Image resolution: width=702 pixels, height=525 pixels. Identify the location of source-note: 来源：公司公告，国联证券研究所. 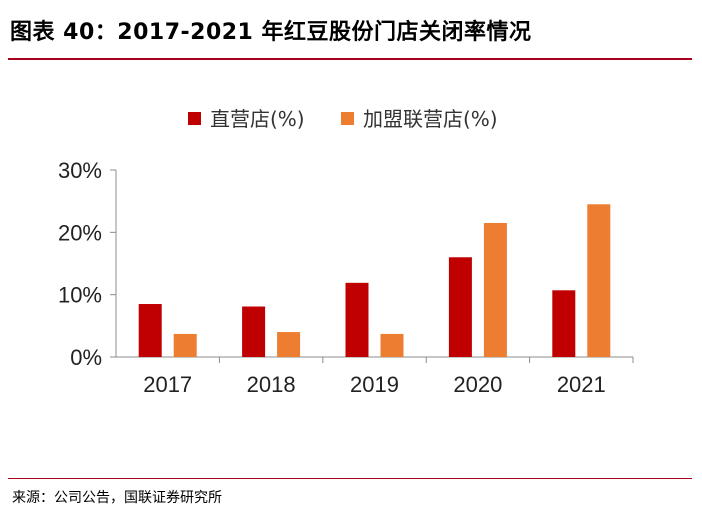
(117, 498).